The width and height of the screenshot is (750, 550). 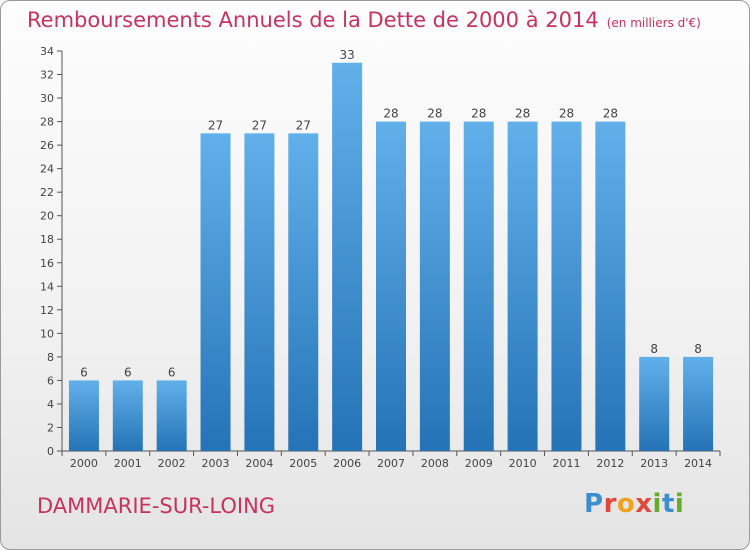 What do you see at coordinates (435, 463) in the screenshot?
I see `x-tick-label: 2008` at bounding box center [435, 463].